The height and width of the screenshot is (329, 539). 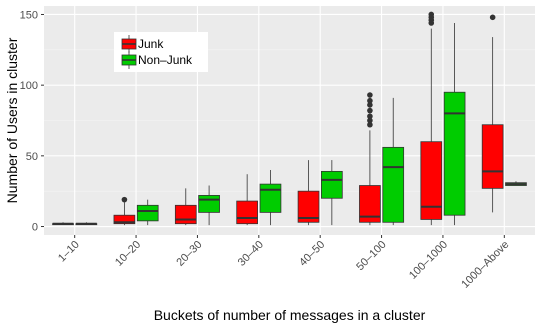 I want to click on legend-label: Non–Junk, so click(x=165, y=60).